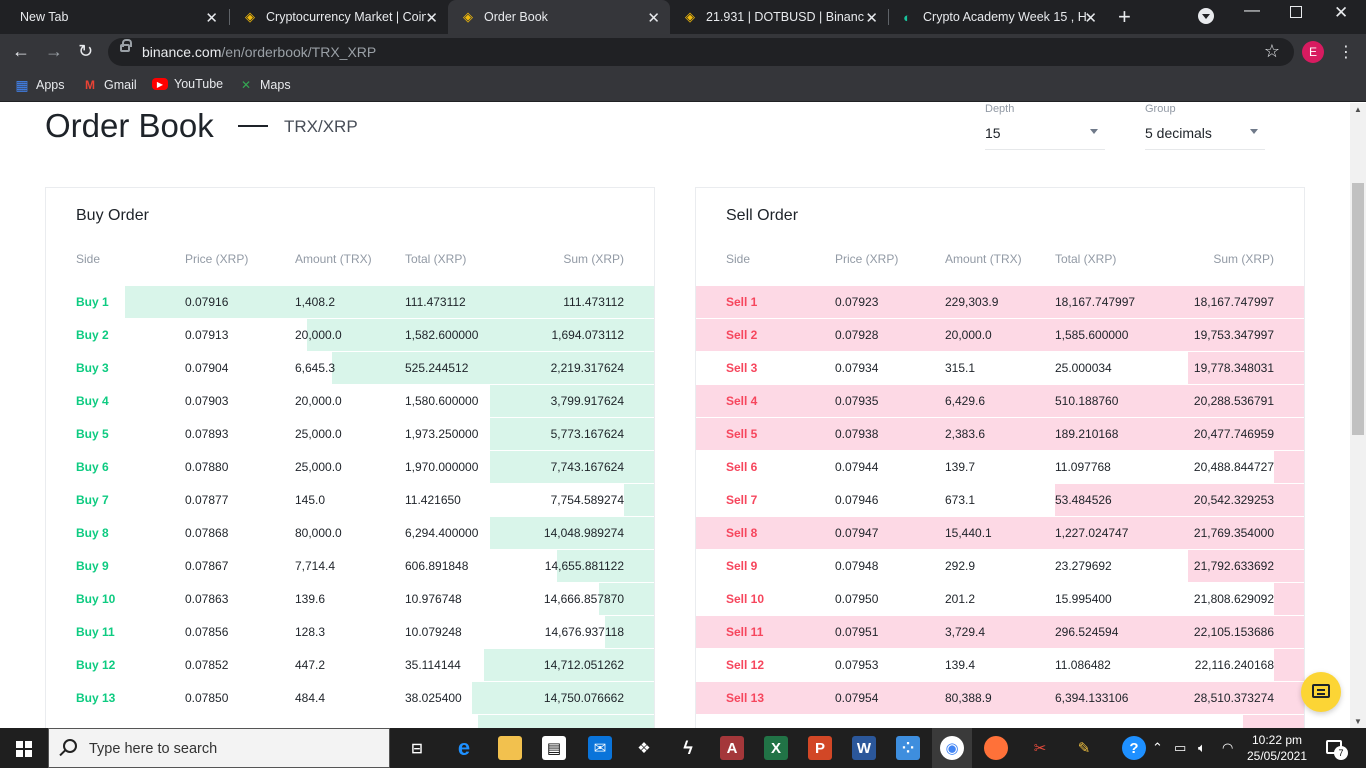 Image resolution: width=1366 pixels, height=768 pixels. I want to click on scroll-down-arrow-icon: ▼, so click(1358, 721).